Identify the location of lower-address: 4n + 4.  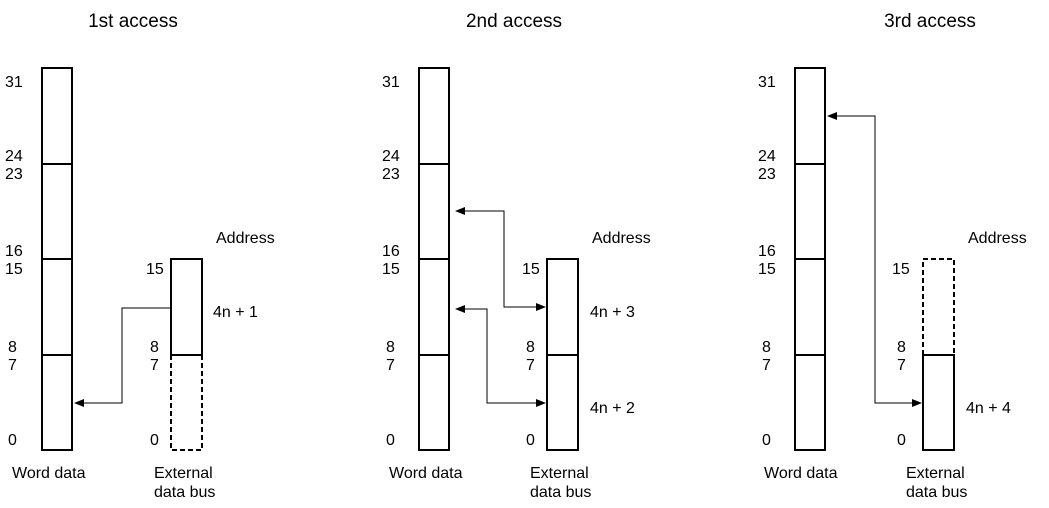
(988, 408).